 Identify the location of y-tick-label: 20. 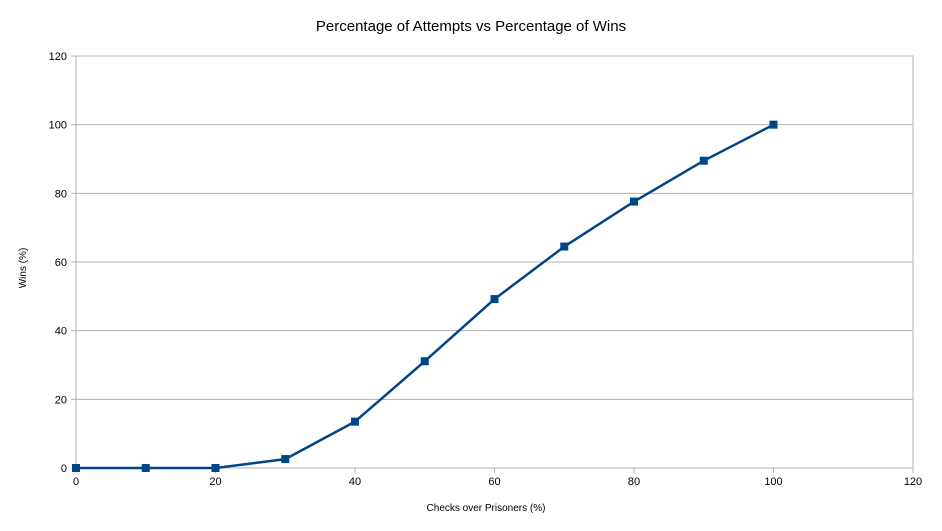
(61, 400).